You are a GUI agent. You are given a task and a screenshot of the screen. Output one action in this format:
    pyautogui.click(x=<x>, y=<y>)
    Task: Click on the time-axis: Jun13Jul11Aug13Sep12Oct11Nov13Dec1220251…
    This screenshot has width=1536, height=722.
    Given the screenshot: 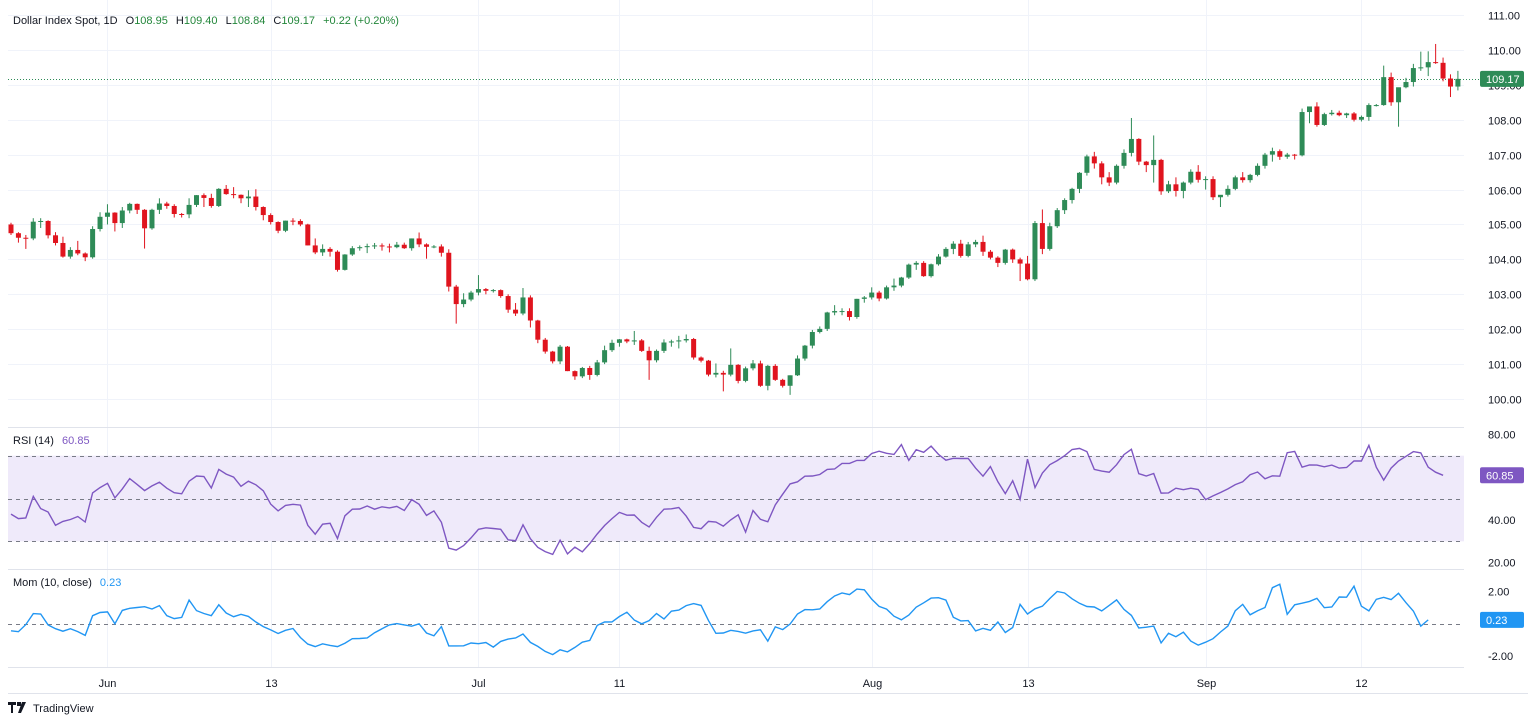 What is the action you would take?
    pyautogui.click(x=817, y=684)
    